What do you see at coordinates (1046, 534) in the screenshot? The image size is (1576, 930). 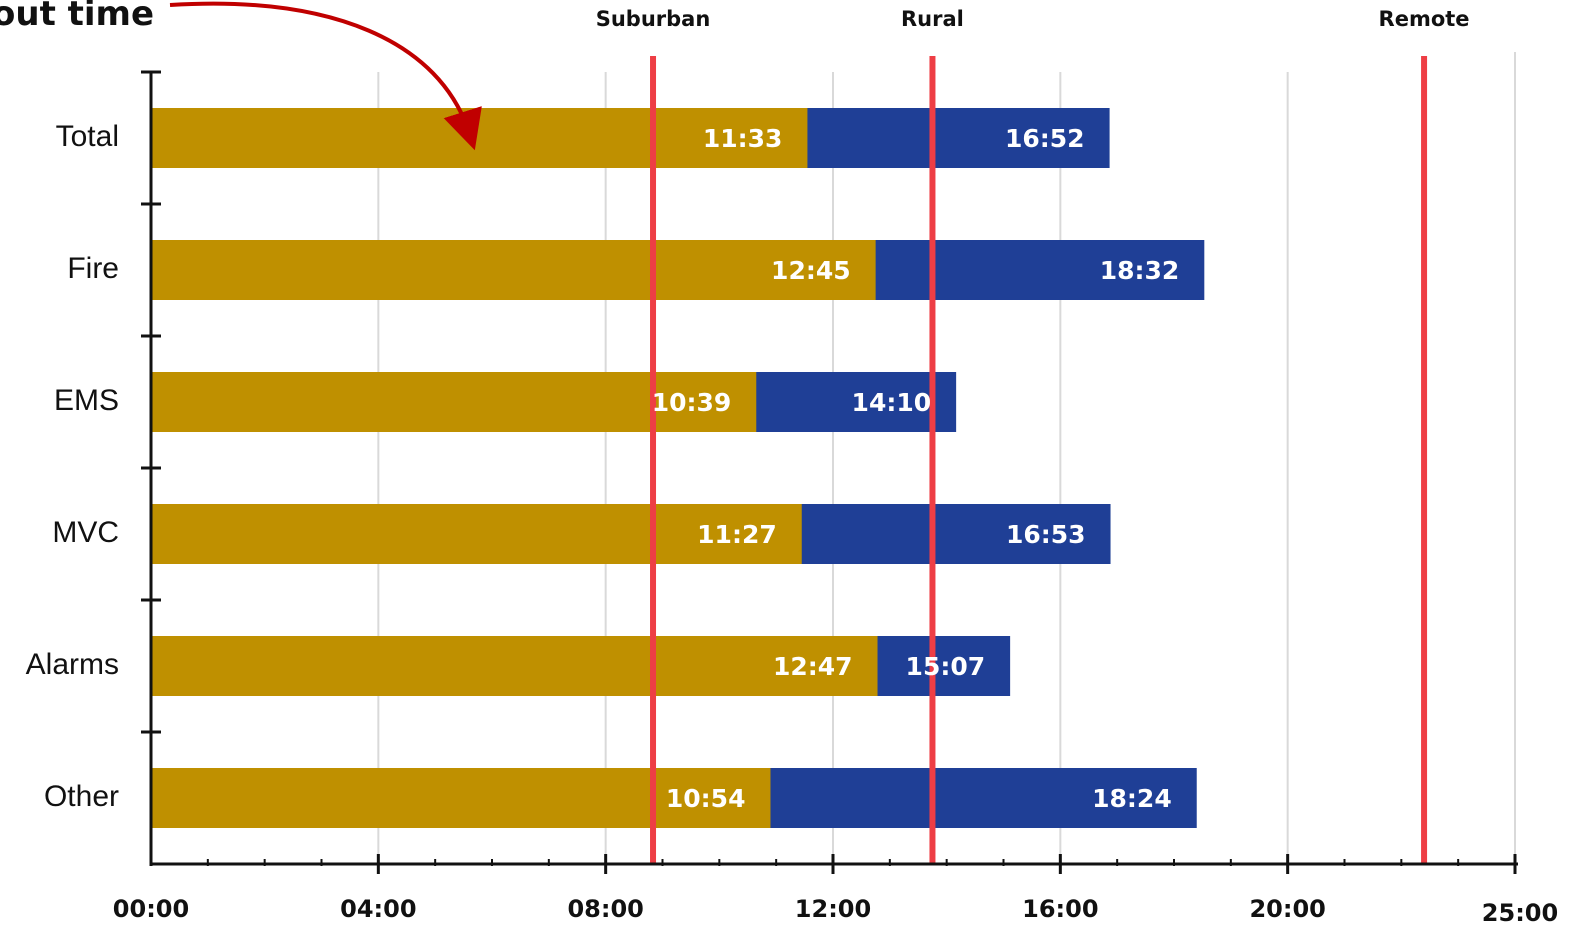 I see `data-label: 16:53` at bounding box center [1046, 534].